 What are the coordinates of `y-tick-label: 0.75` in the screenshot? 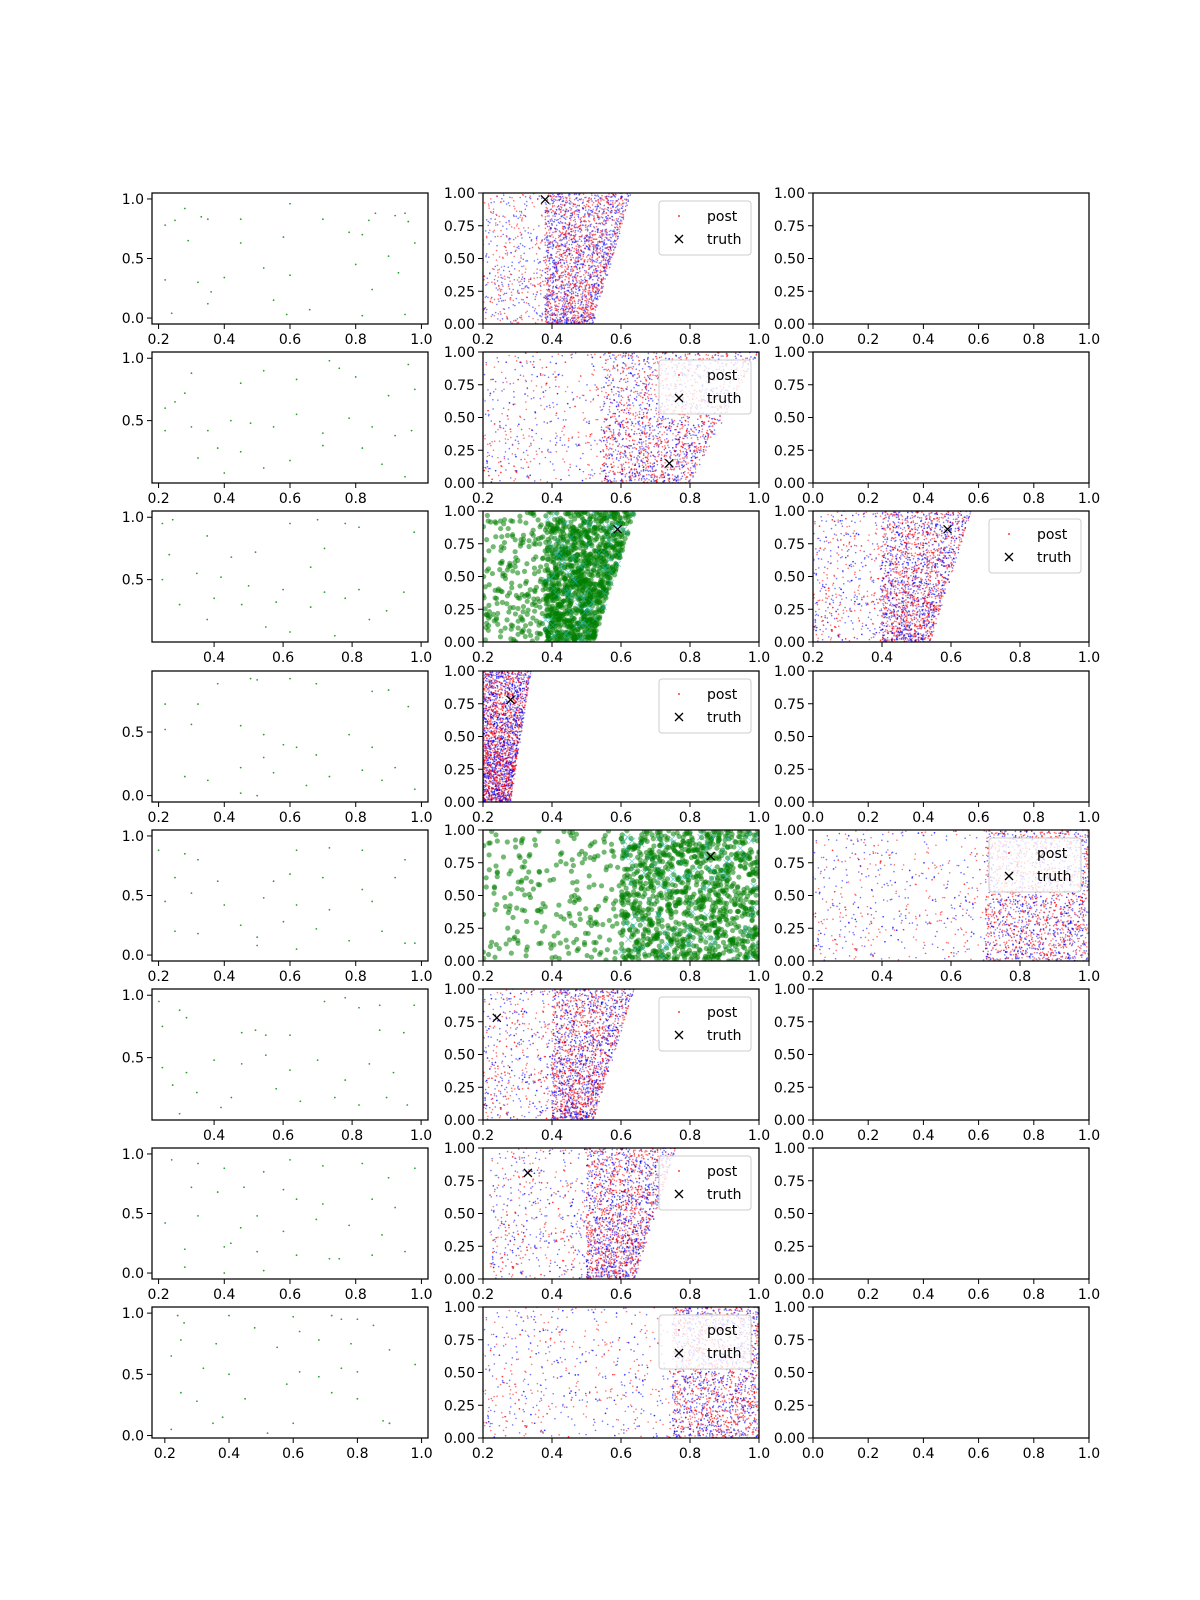 It's located at (789, 227).